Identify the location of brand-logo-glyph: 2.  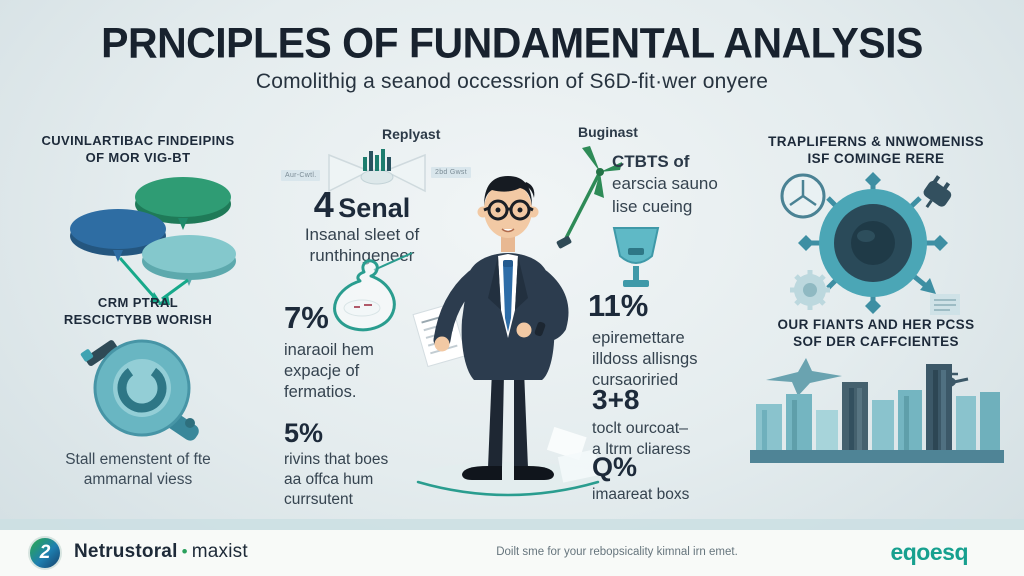
(45, 552).